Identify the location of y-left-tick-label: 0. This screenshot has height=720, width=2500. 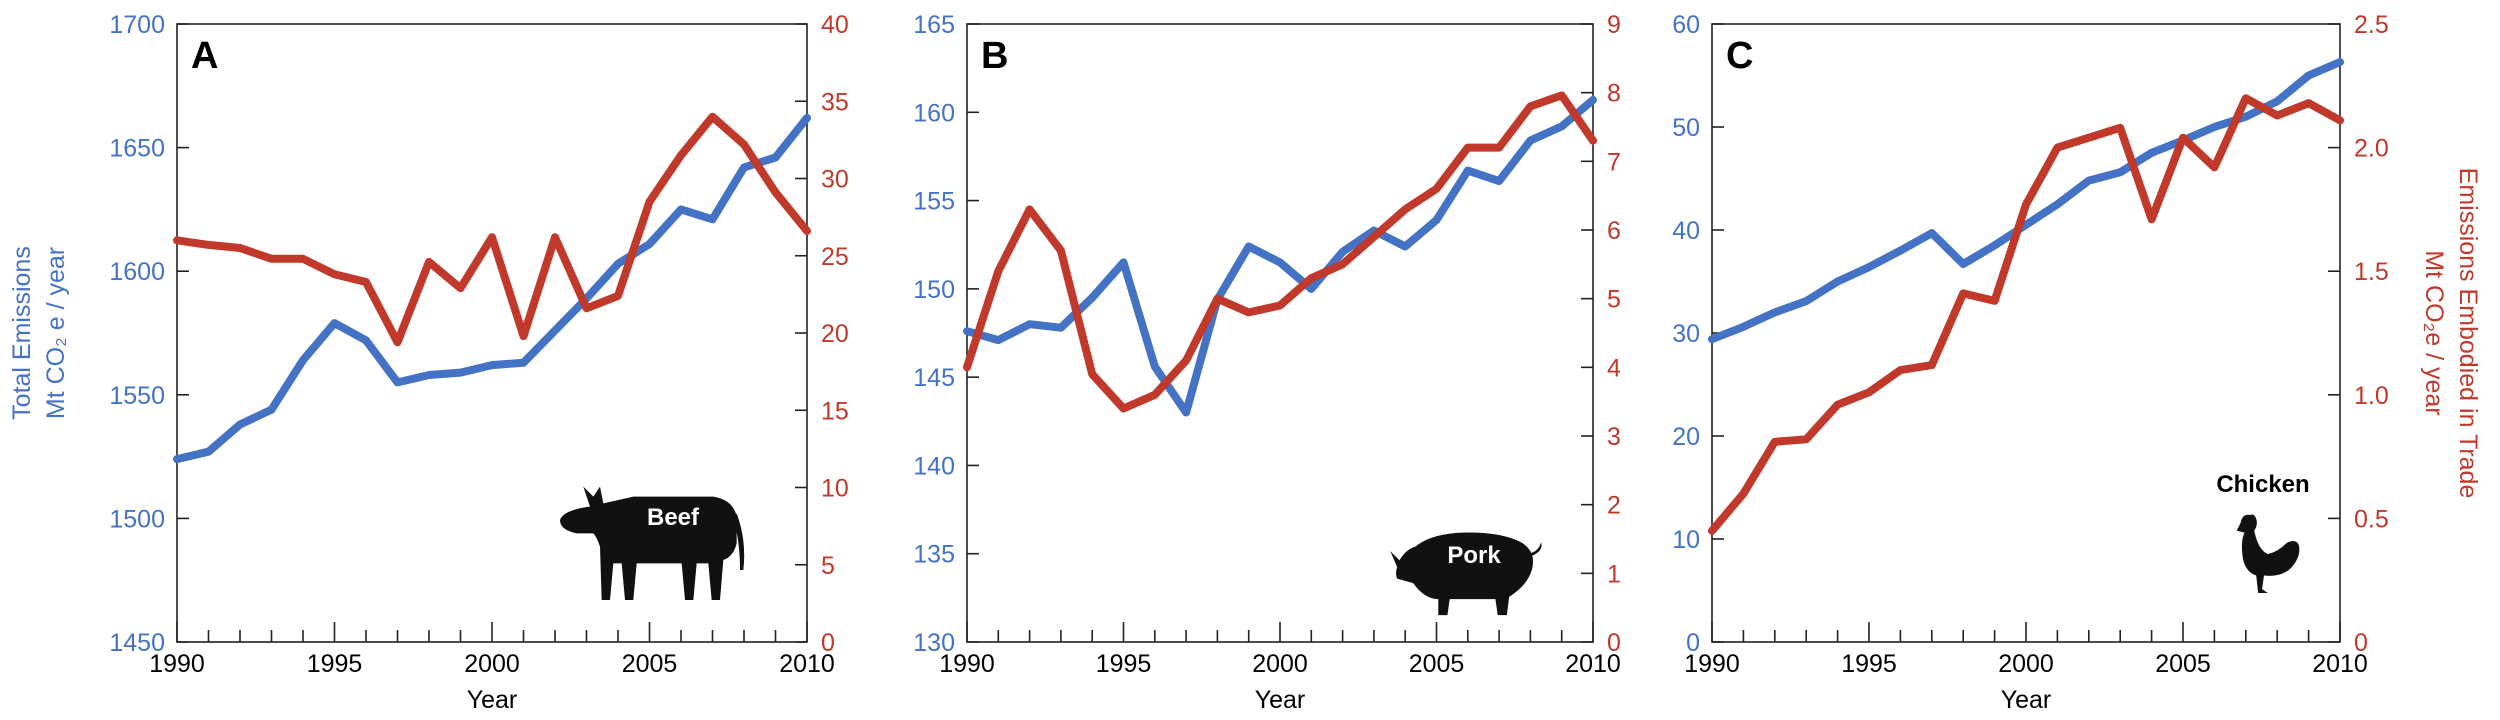
(1693, 643).